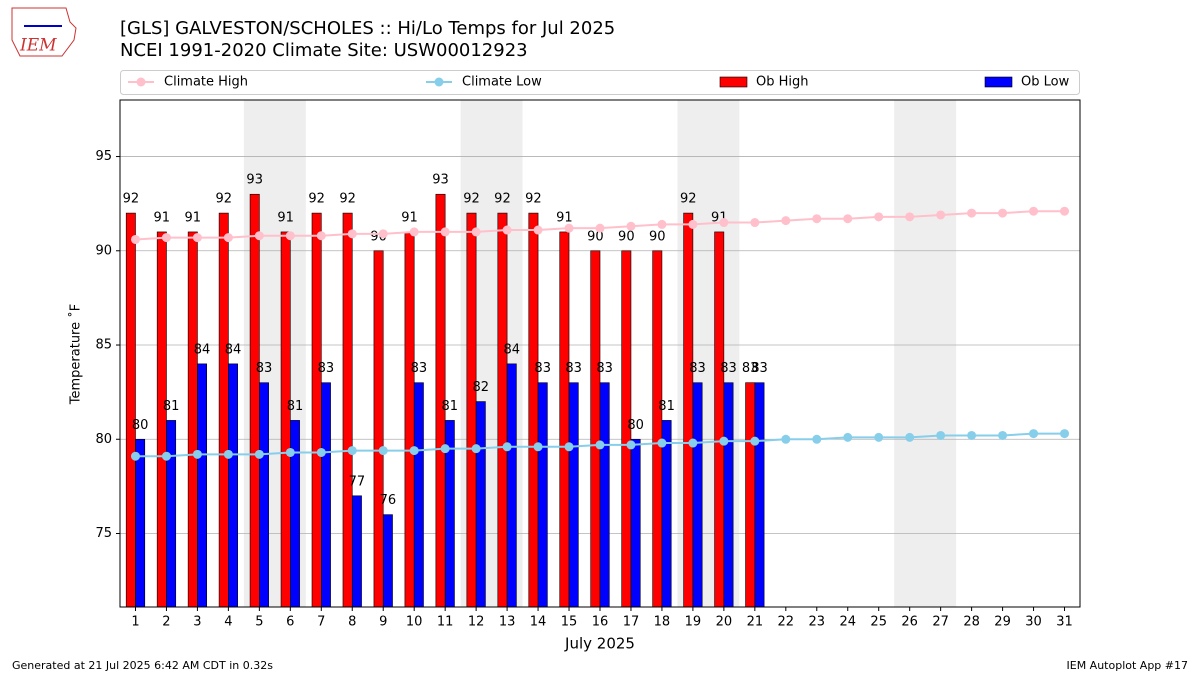 The image size is (1200, 679). Describe the element at coordinates (599, 644) in the screenshot. I see `x-axis-label: July 2025` at that location.